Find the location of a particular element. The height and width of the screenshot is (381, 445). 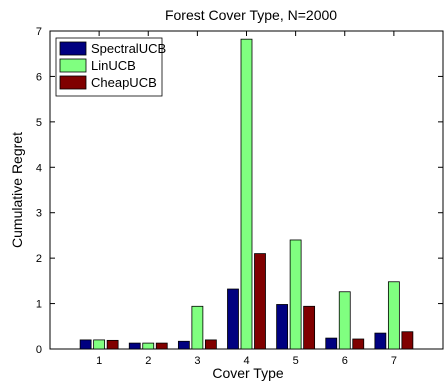

x-tick-label: 5 is located at coordinates (296, 361).